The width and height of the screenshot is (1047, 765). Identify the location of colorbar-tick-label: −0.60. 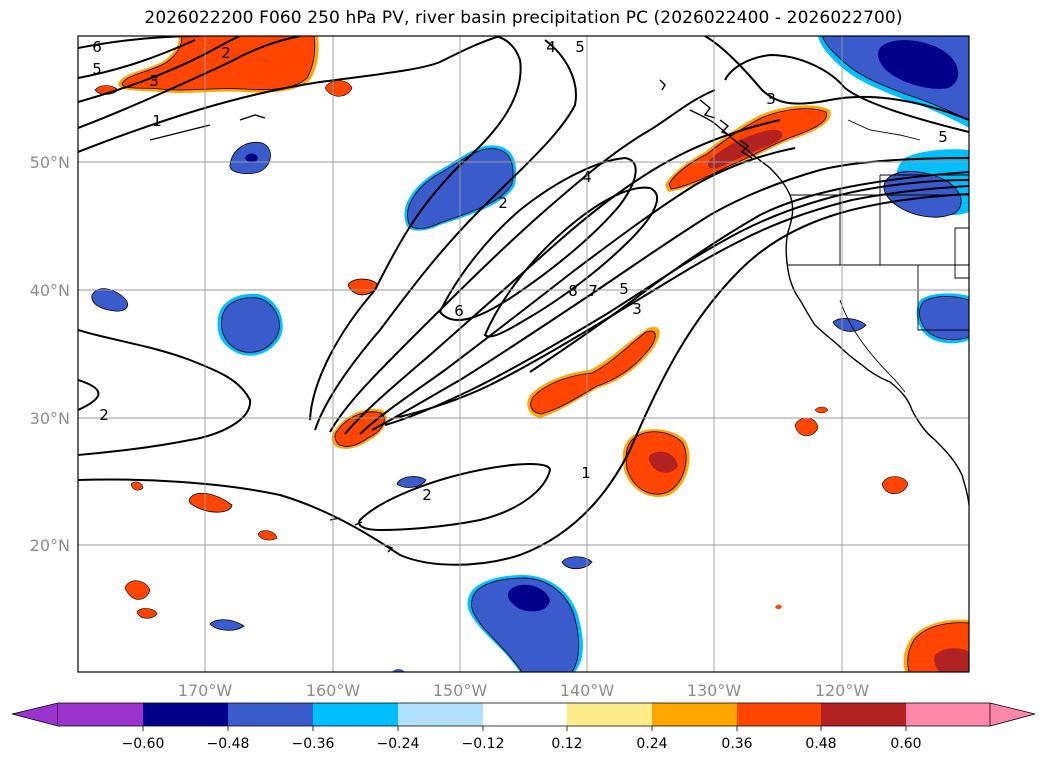
(143, 744).